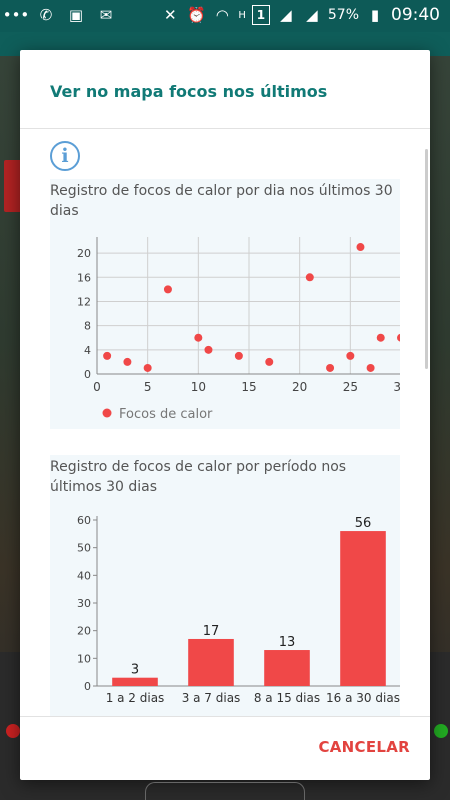 The image size is (450, 800). Describe the element at coordinates (198, 387) in the screenshot. I see `x-tick-label: 10` at that location.